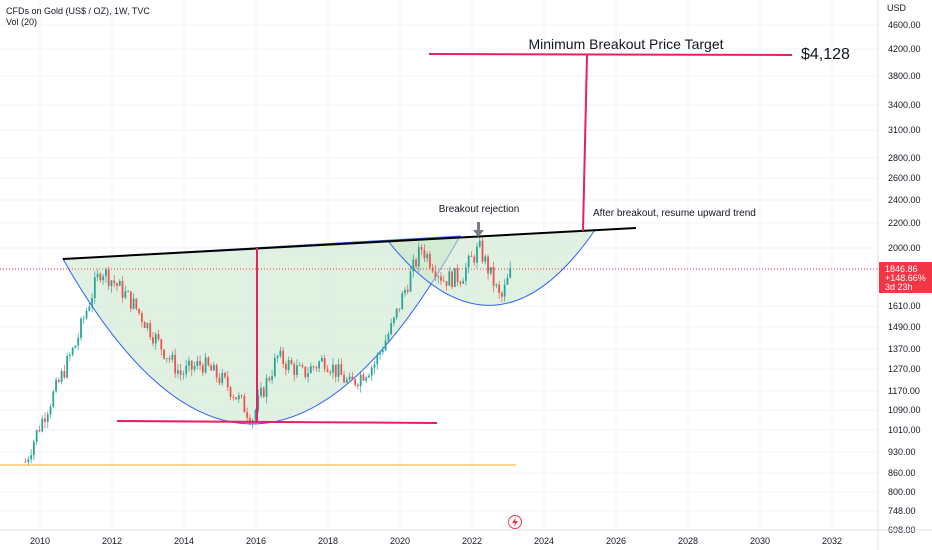 The image size is (932, 550). What do you see at coordinates (544, 541) in the screenshot?
I see `time-tick-label: 2024` at bounding box center [544, 541].